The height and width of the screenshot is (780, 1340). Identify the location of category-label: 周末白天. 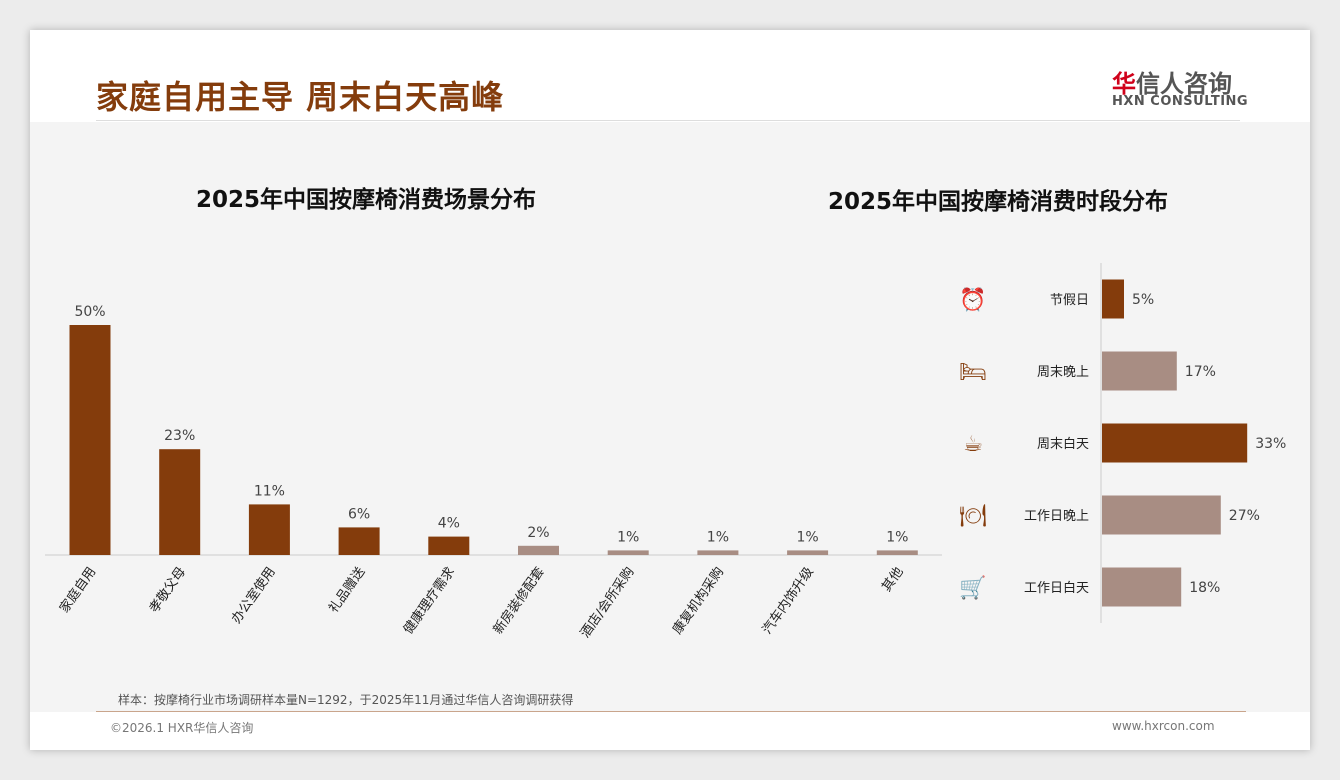
(1063, 444).